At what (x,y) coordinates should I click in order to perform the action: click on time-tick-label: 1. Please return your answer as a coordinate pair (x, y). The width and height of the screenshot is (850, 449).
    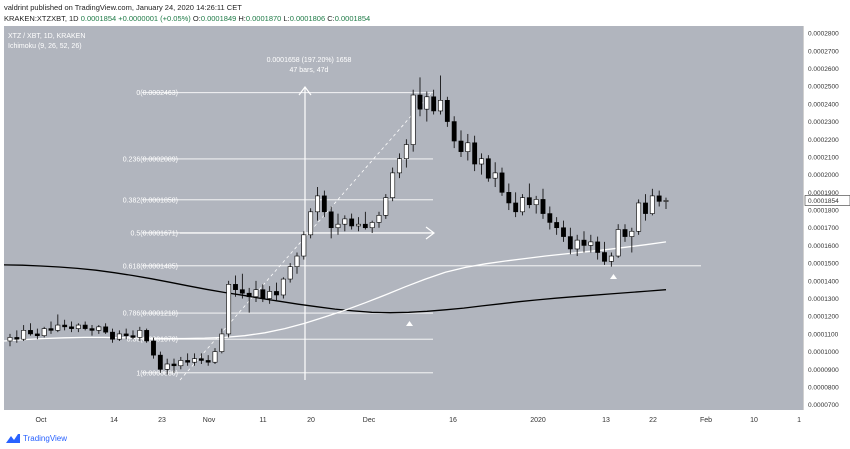
    Looking at the image, I should click on (799, 420).